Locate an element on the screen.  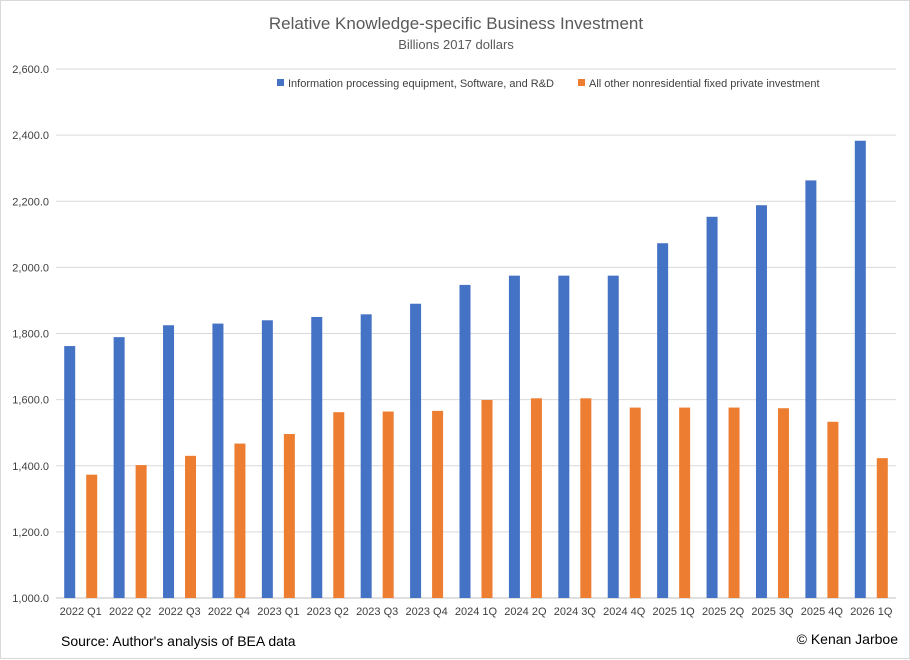
bar-series-2-2022-q4 is located at coordinates (240, 520).